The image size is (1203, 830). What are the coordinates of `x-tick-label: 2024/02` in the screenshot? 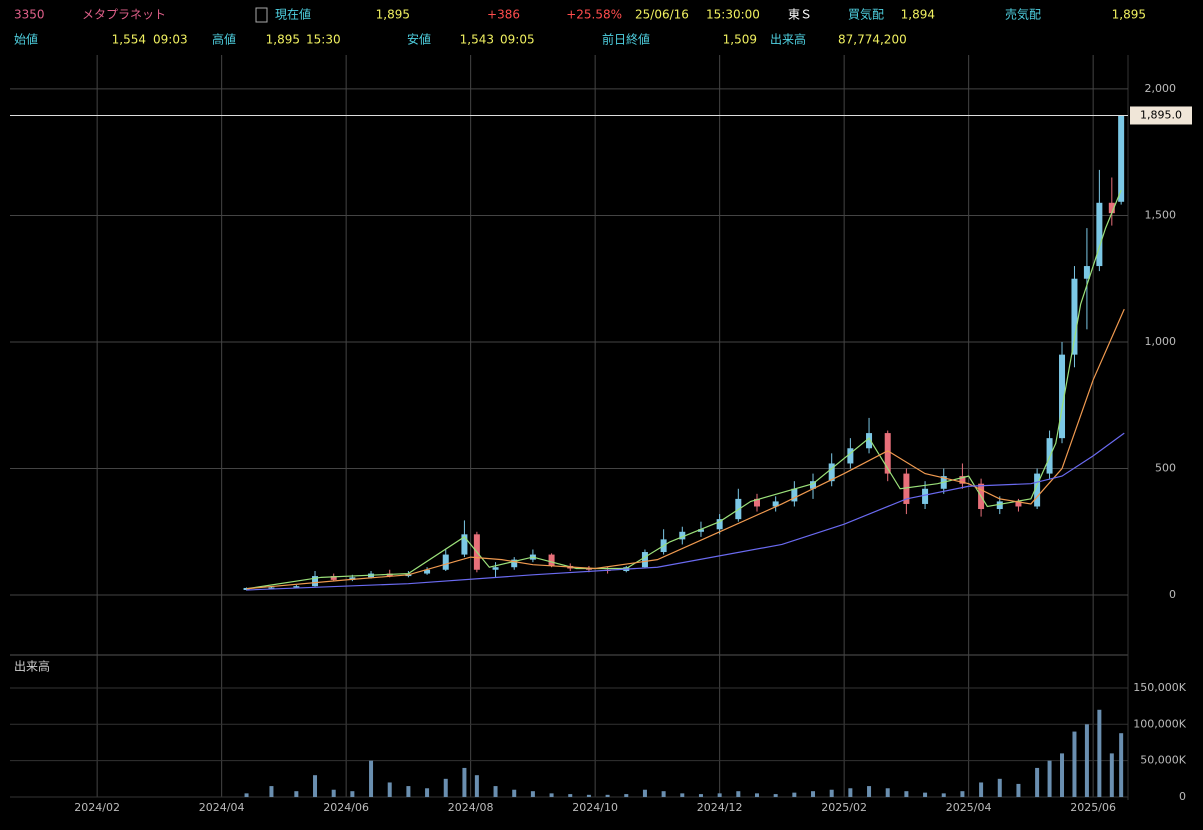 It's located at (97, 807).